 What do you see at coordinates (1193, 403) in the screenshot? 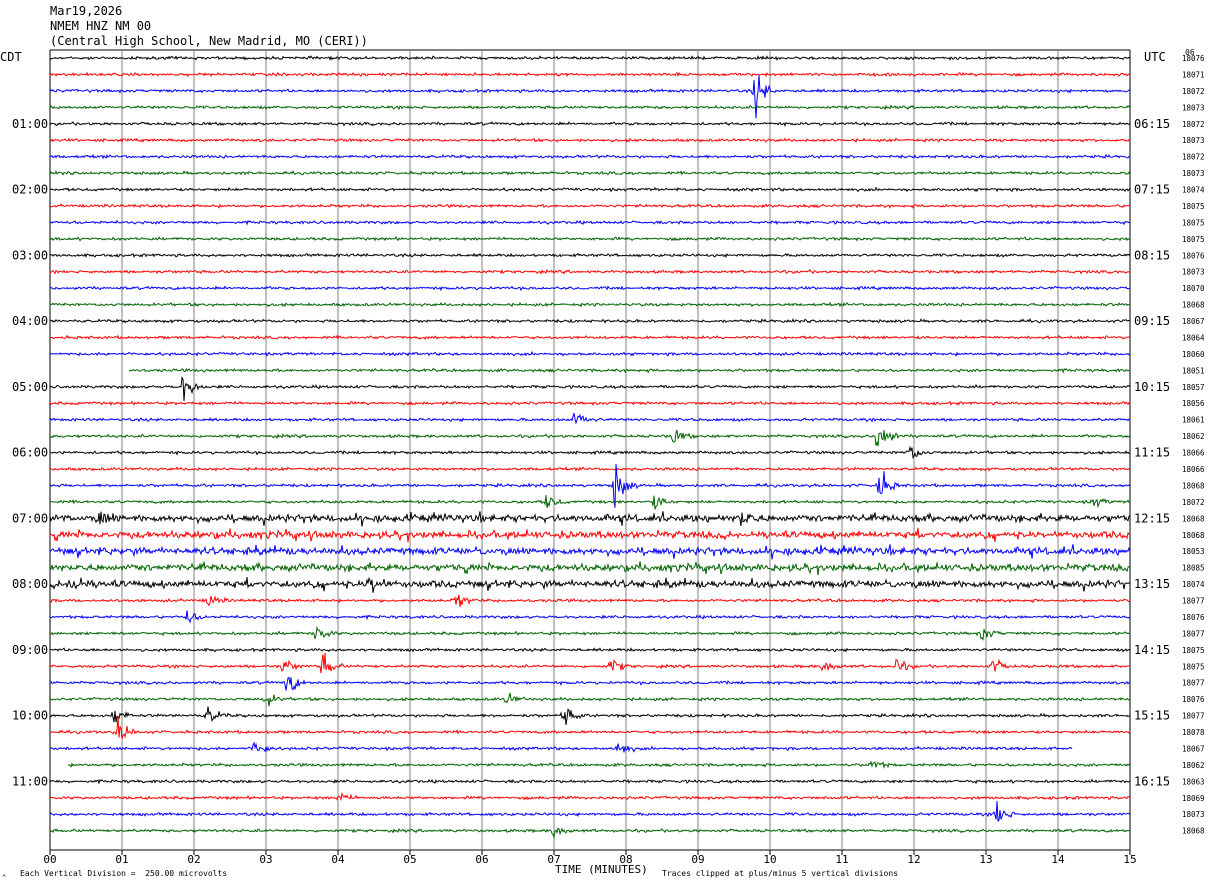
I see `trace-value-label: 18056` at bounding box center [1193, 403].